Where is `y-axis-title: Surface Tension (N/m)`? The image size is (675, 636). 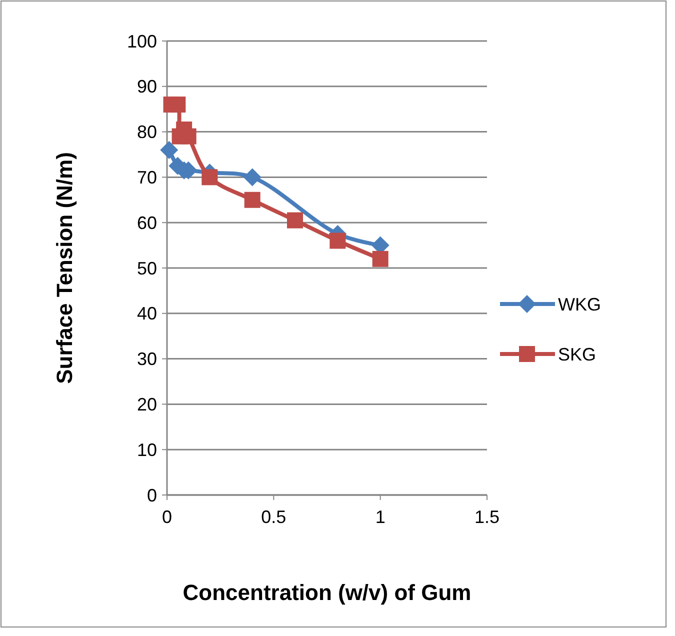 y-axis-title: Surface Tension (N/m) is located at coordinates (64, 268).